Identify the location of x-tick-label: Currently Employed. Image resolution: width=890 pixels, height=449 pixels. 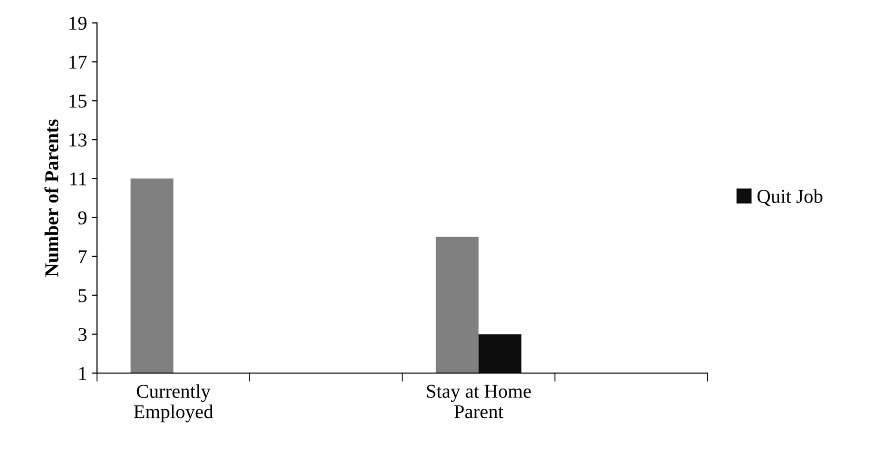
(174, 403).